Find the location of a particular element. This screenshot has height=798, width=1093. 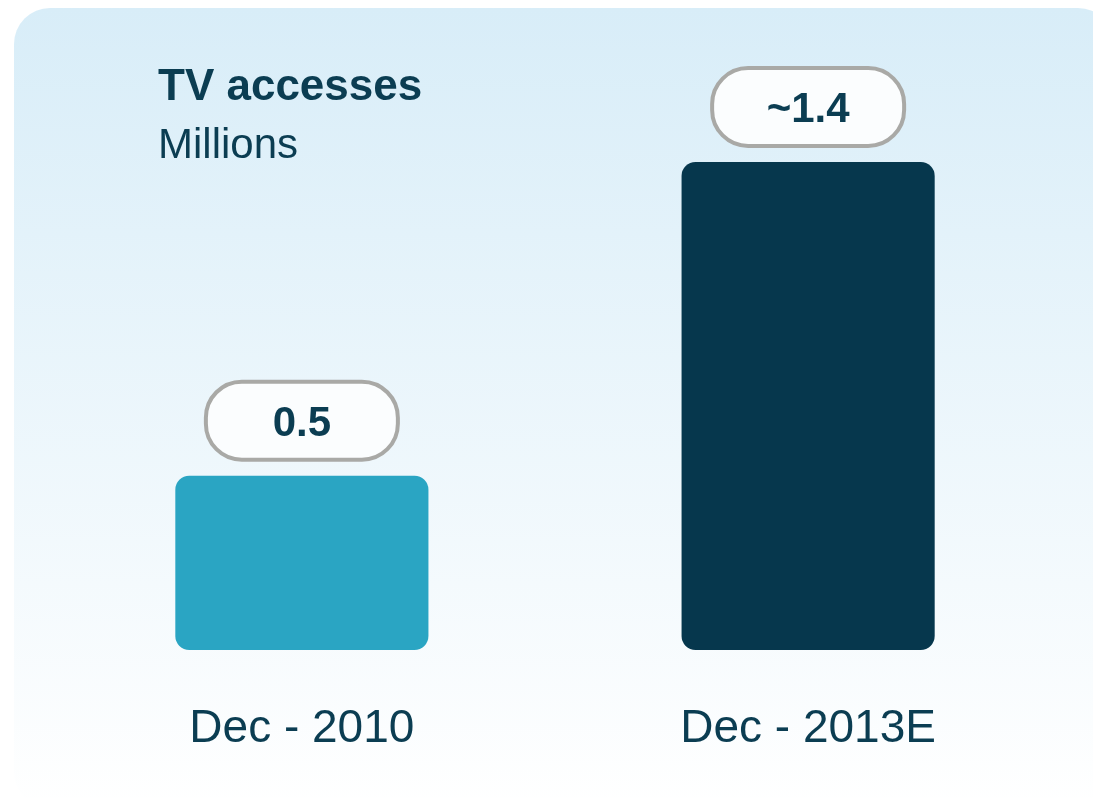

chart-subtitle: Millions is located at coordinates (228, 143).